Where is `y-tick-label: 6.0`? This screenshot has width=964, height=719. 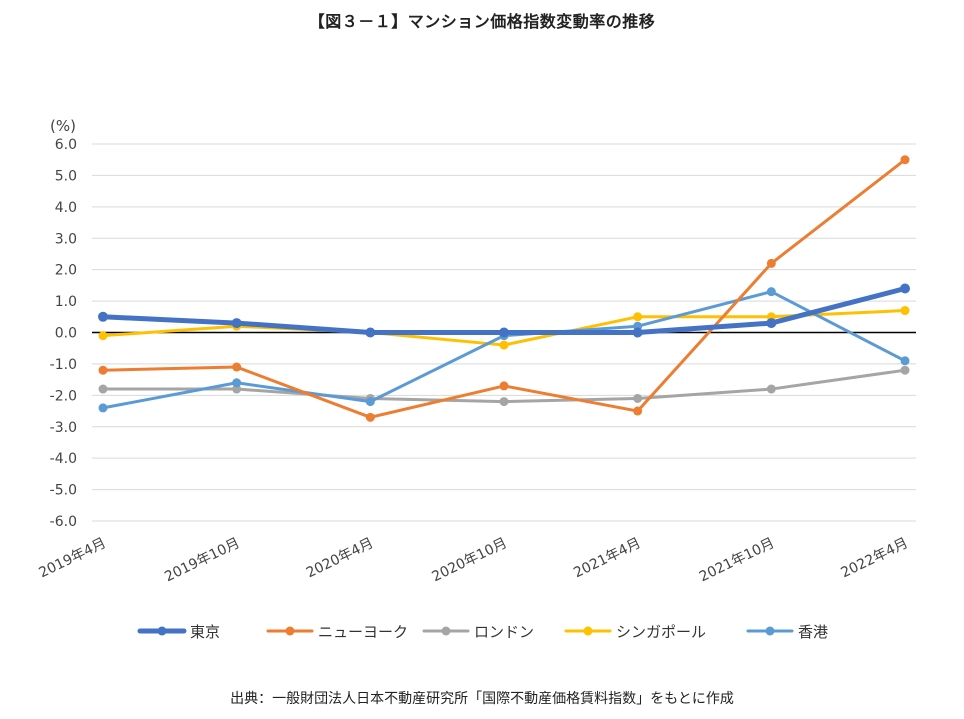 y-tick-label: 6.0 is located at coordinates (66, 145).